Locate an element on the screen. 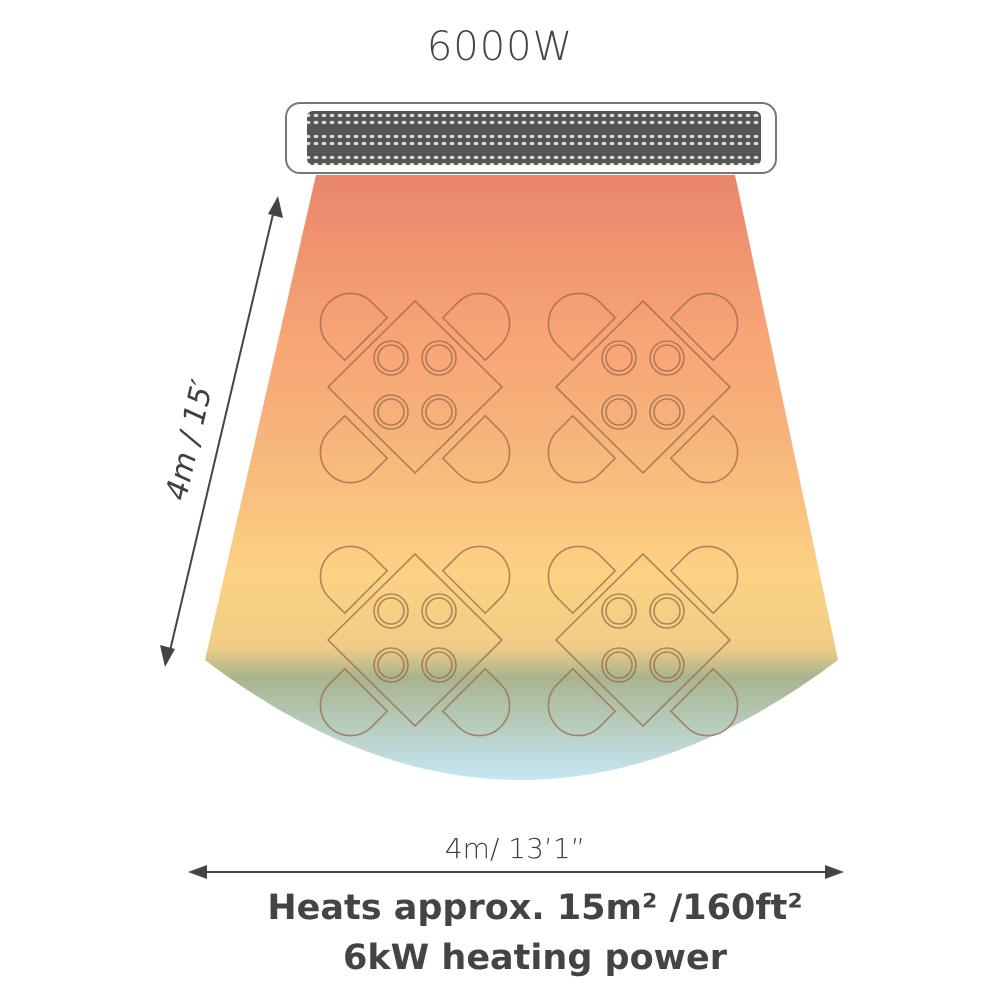 The image size is (1000, 1000). coverage-text: Heats approx. 15m² /160ft² is located at coordinates (535, 908).